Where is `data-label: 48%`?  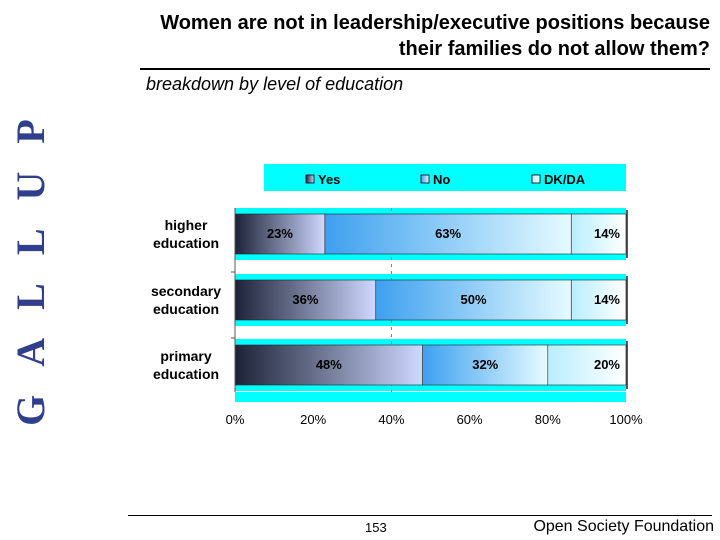
data-label: 48% is located at coordinates (329, 364).